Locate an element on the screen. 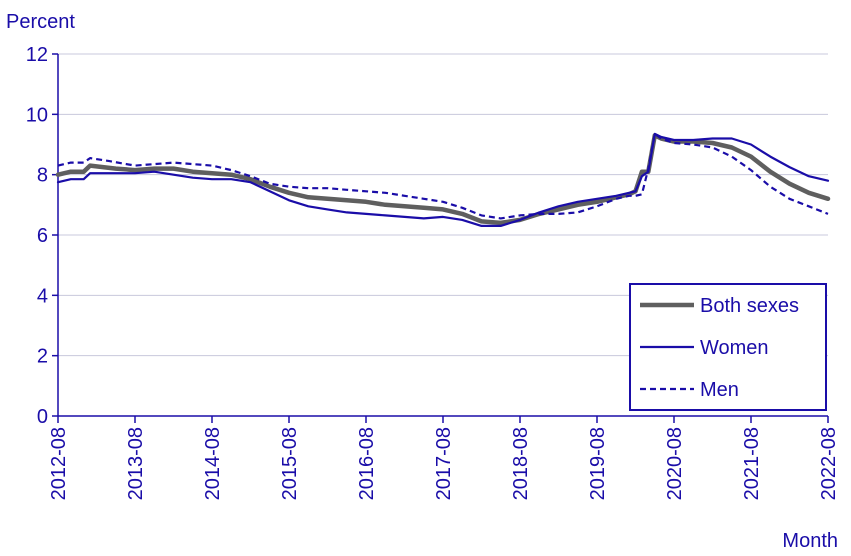  x-tick-label: 2015-08 is located at coordinates (290, 463).